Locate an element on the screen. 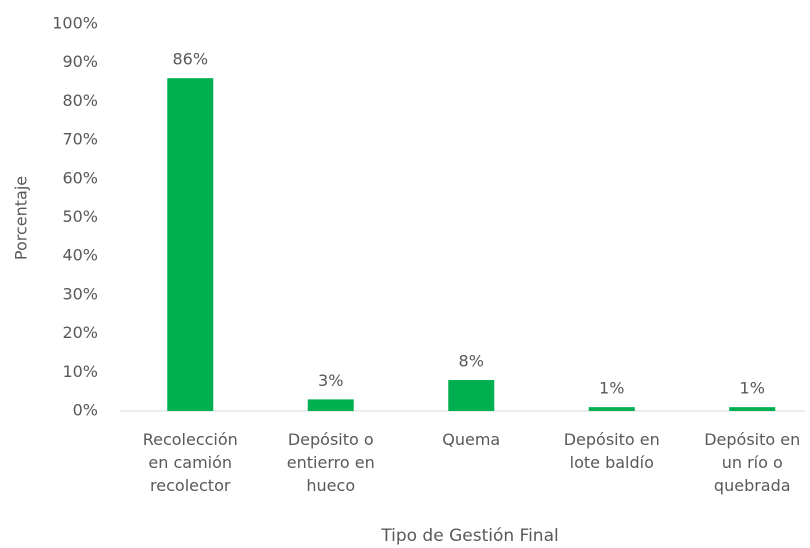 The height and width of the screenshot is (548, 810). data-label: 3% is located at coordinates (330, 380).